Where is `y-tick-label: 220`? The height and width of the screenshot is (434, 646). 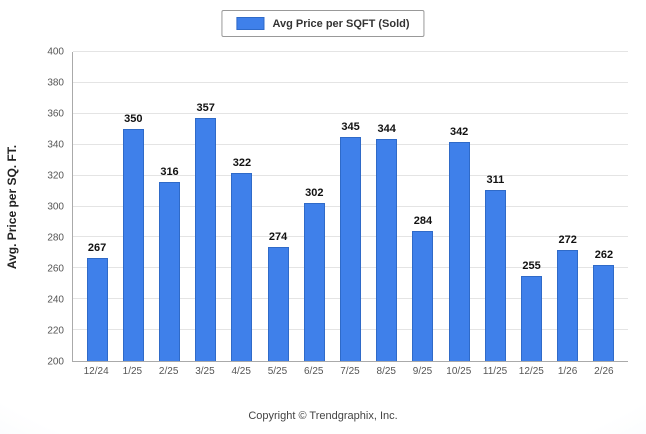 y-tick-label: 220 is located at coordinates (55, 331).